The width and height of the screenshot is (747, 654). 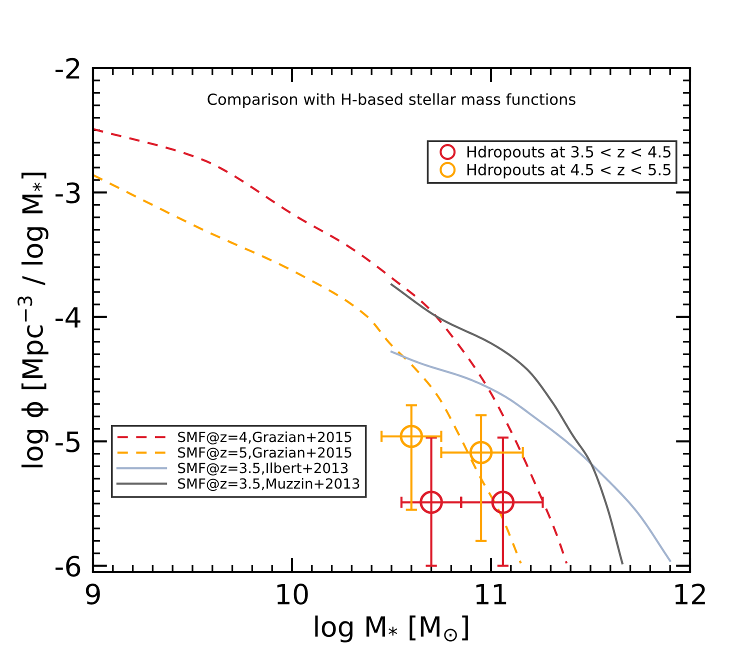 What do you see at coordinates (263, 469) in the screenshot?
I see `legend-label: SMF@z=3.5,Ilbert+2013` at bounding box center [263, 469].